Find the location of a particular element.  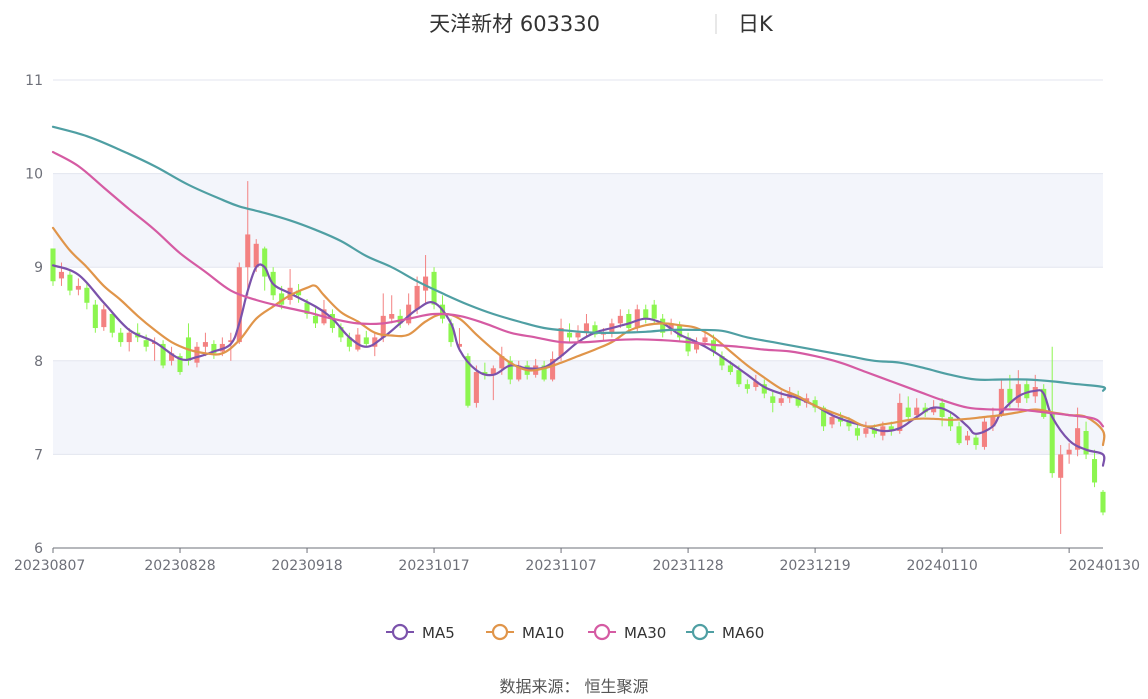

x-tick-label: 20230828 is located at coordinates (179, 566).